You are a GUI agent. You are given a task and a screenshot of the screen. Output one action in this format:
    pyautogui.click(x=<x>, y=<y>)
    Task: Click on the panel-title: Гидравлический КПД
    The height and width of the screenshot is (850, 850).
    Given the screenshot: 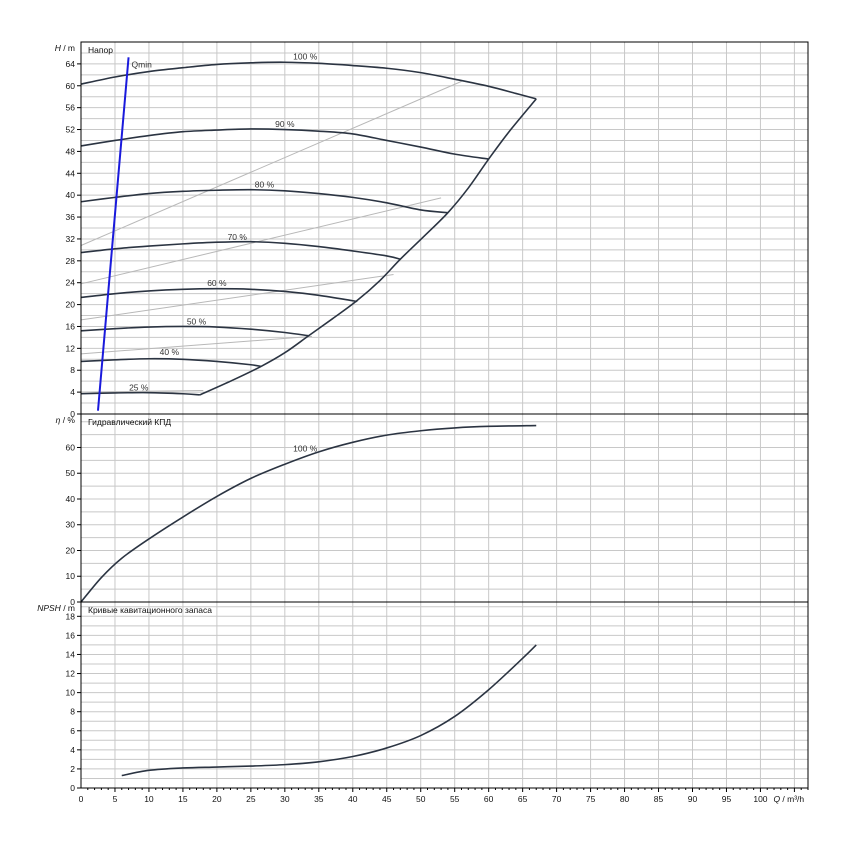 What is the action you would take?
    pyautogui.click(x=129, y=422)
    